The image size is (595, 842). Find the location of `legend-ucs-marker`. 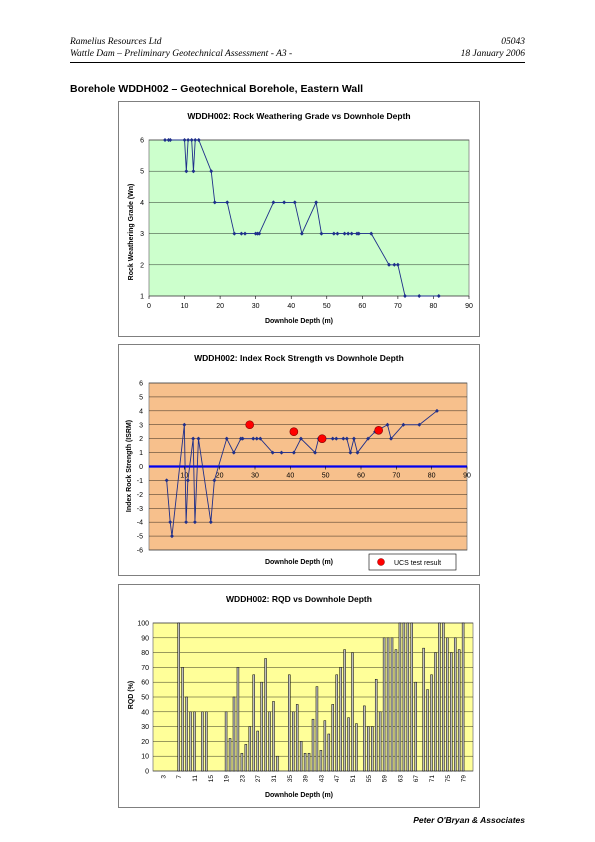

legend-ucs-marker is located at coordinates (381, 562).